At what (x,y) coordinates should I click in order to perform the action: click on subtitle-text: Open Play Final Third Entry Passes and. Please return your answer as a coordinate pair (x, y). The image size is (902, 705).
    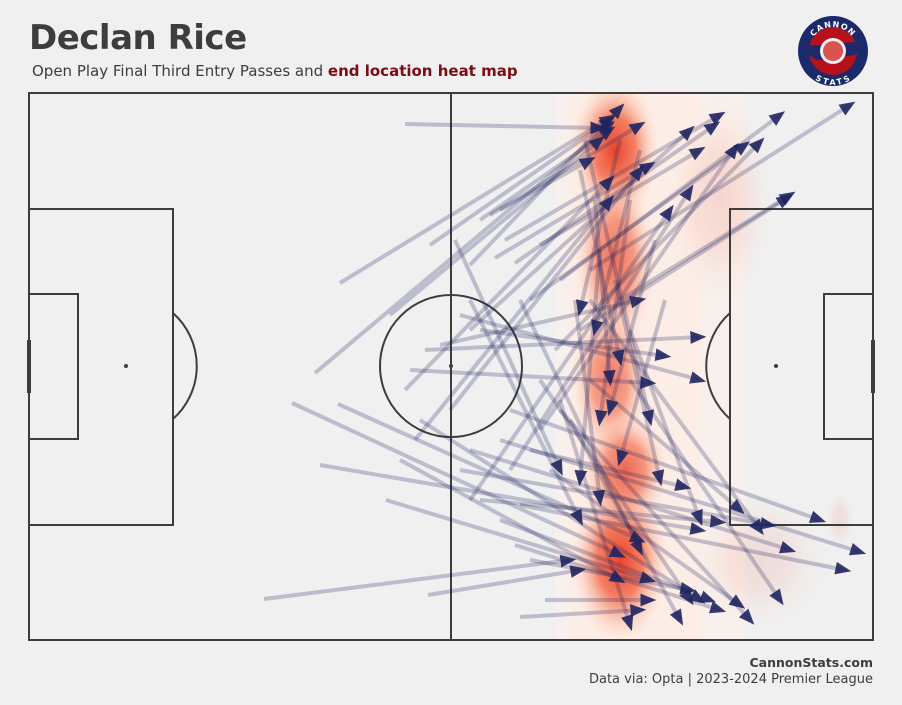
    Looking at the image, I should click on (180, 71).